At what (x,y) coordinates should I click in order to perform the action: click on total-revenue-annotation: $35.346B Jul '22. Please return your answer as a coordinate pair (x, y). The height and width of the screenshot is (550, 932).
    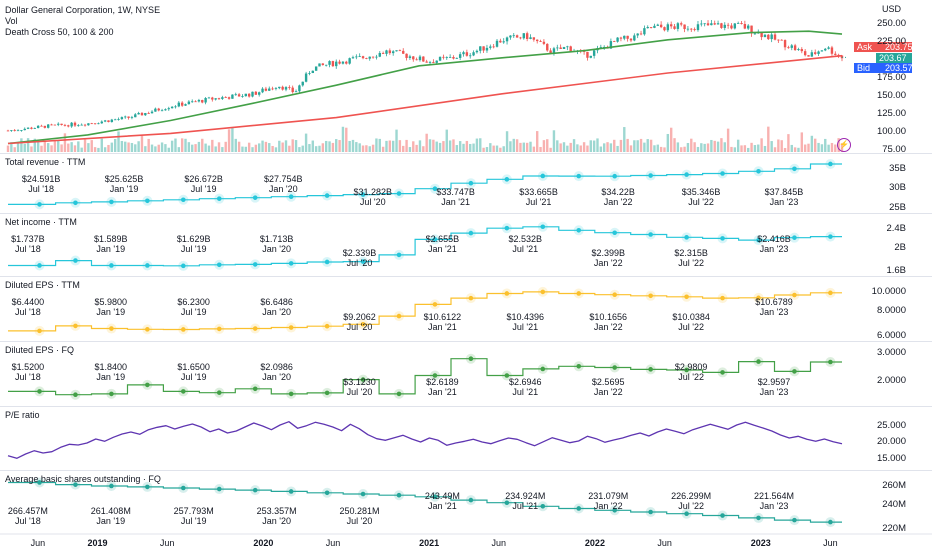
    Looking at the image, I should click on (701, 197).